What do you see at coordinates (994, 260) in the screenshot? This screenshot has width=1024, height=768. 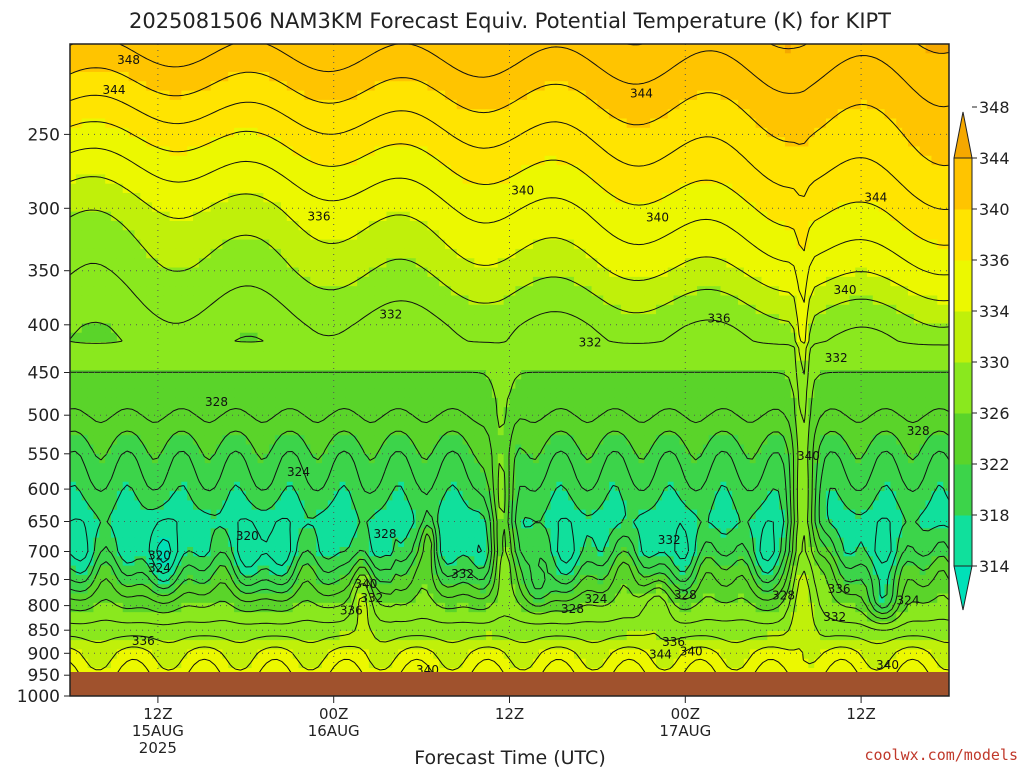 I see `colorbar-label-336: 336` at bounding box center [994, 260].